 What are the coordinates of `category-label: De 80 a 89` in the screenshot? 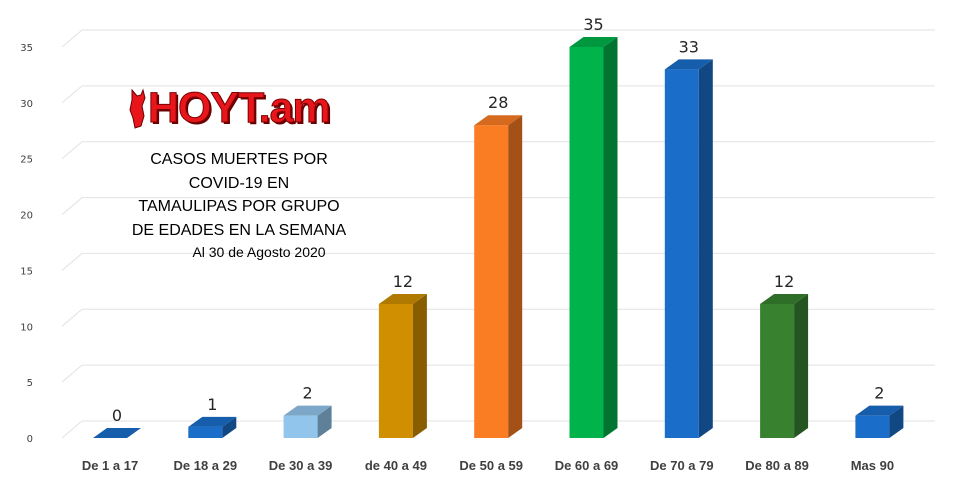 It's located at (777, 465).